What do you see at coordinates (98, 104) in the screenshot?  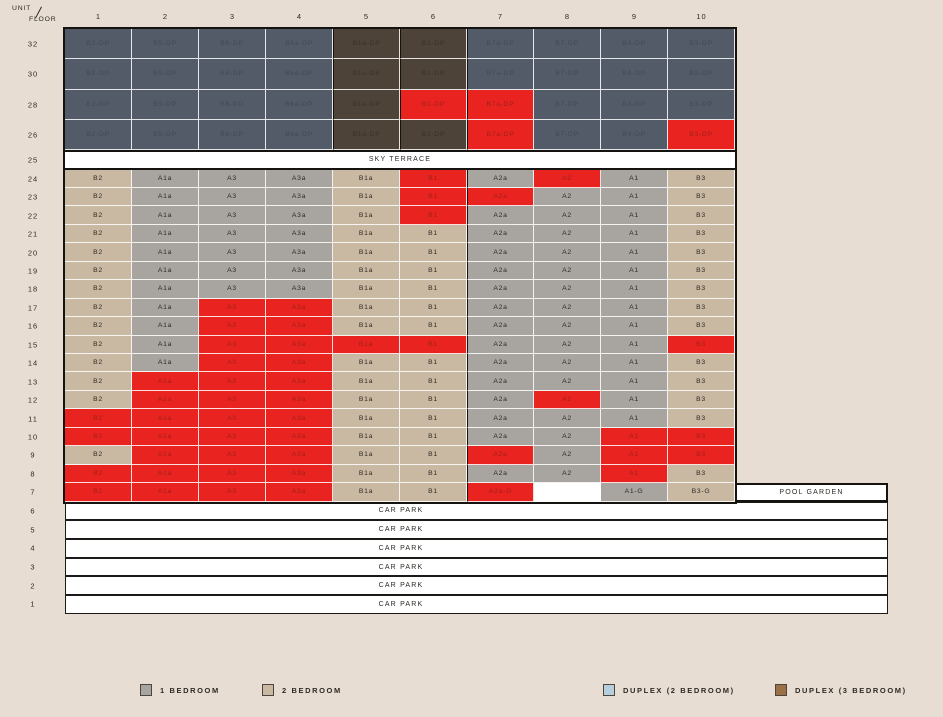 I see `unit-cell-b2-dp: B2-DP` at bounding box center [98, 104].